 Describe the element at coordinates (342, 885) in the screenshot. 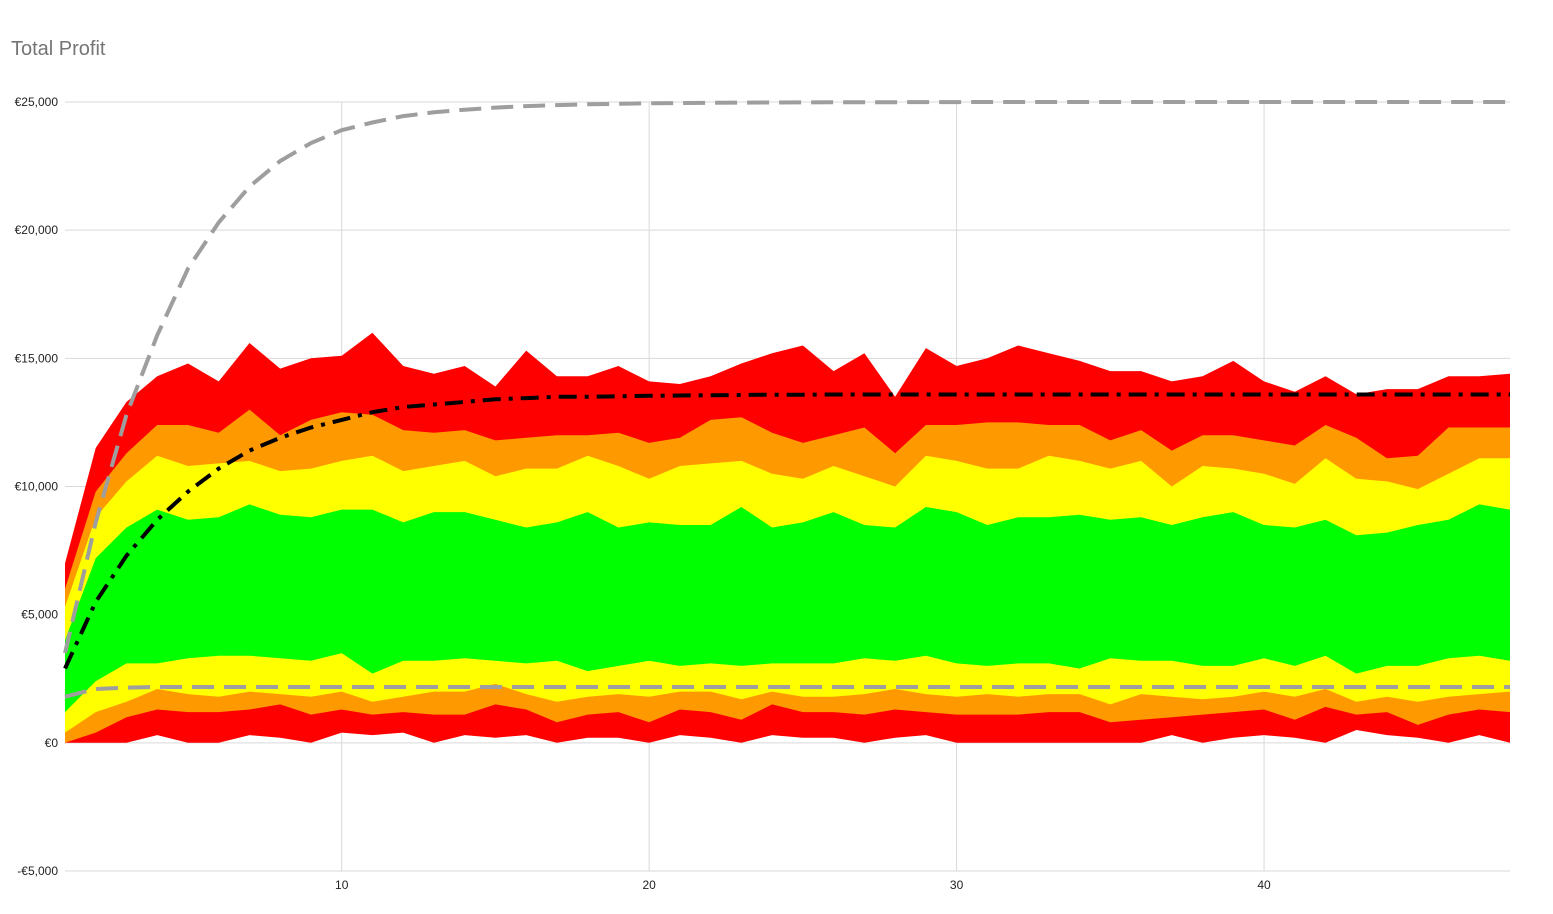

I see `x-tick-label: 10` at that location.